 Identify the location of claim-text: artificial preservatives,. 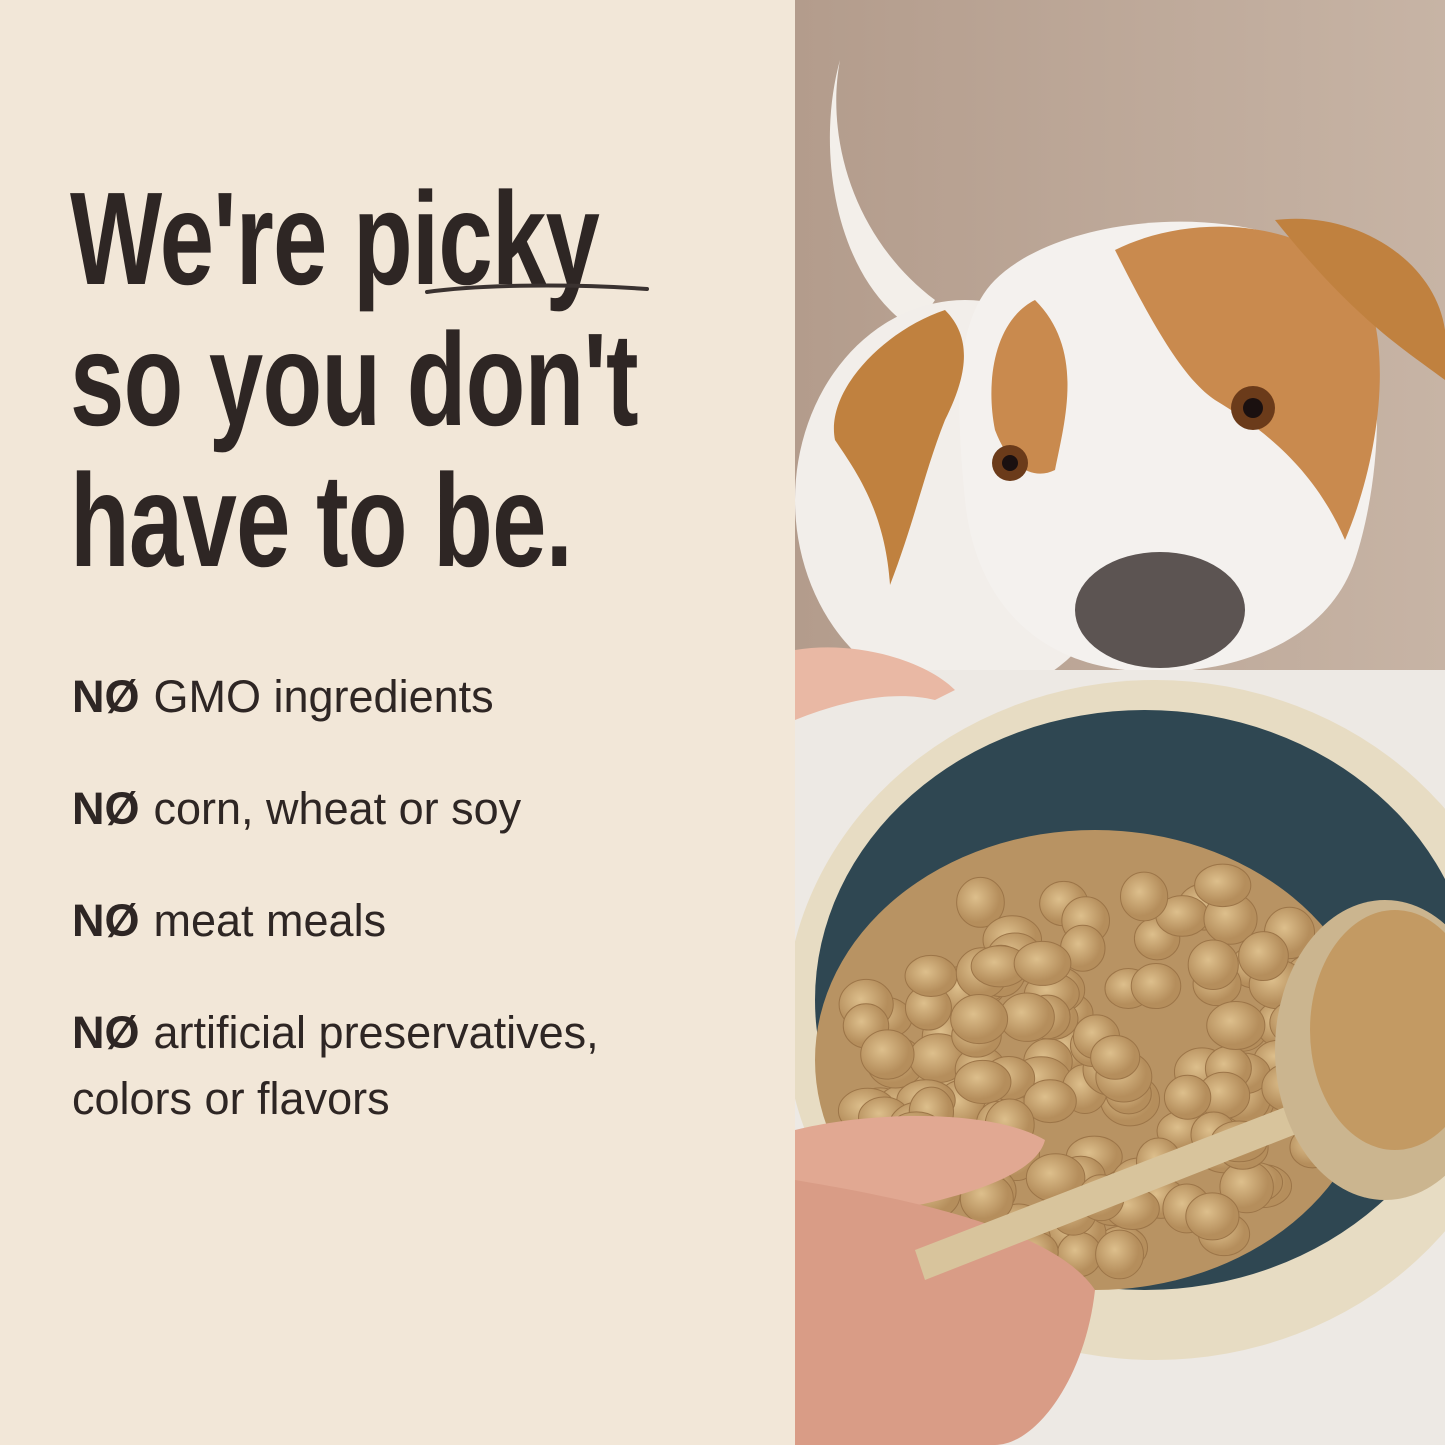
(376, 1032).